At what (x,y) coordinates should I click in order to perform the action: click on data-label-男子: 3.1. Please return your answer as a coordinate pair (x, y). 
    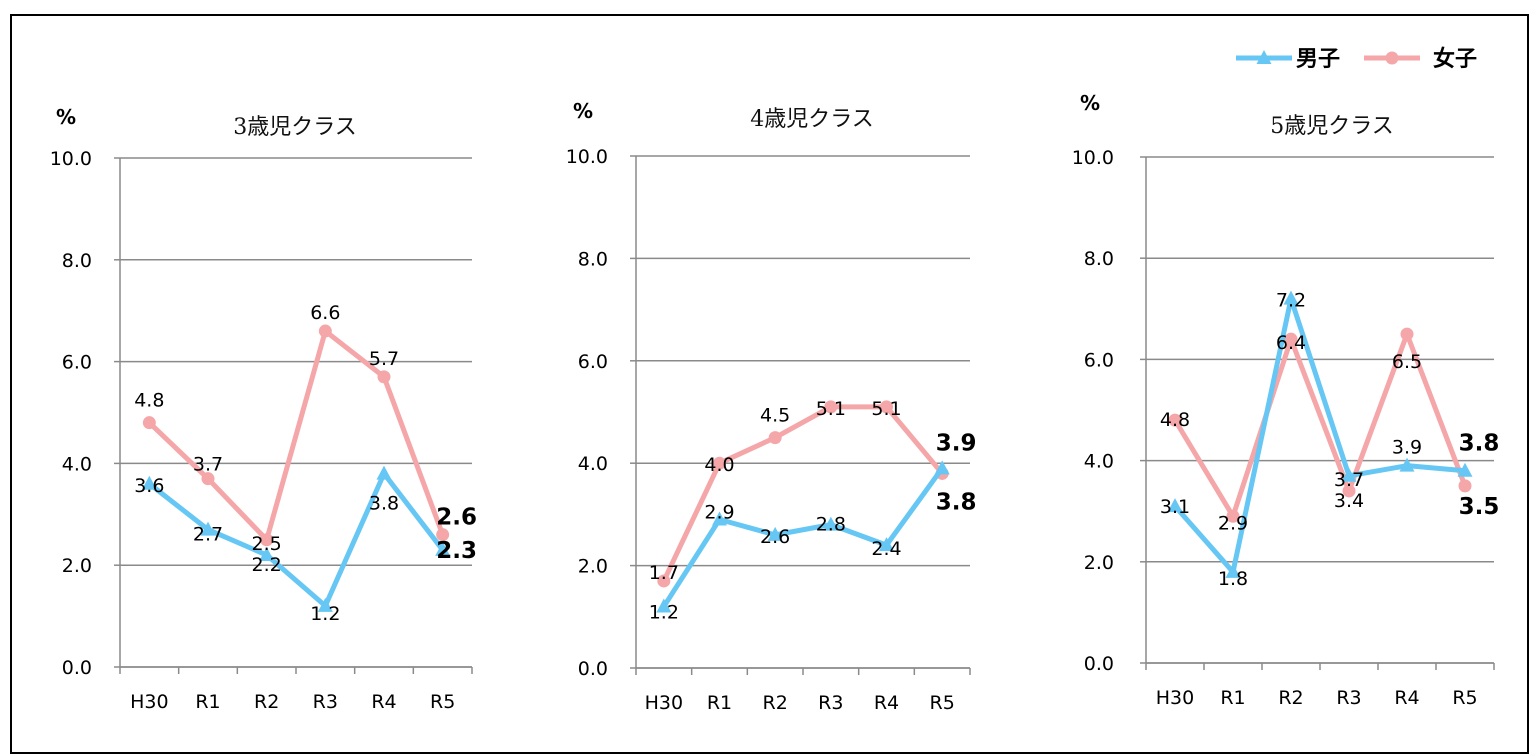
    Looking at the image, I should click on (1175, 507).